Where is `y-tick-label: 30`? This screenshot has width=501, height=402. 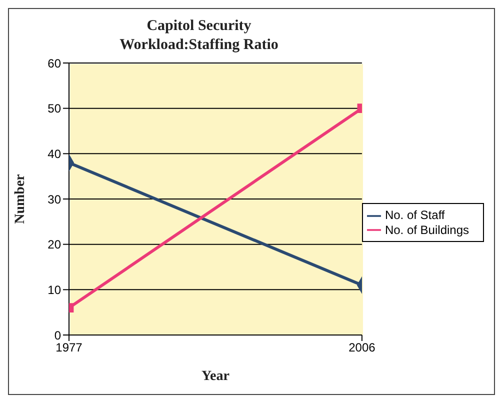
y-tick-label: 30 is located at coordinates (55, 199).